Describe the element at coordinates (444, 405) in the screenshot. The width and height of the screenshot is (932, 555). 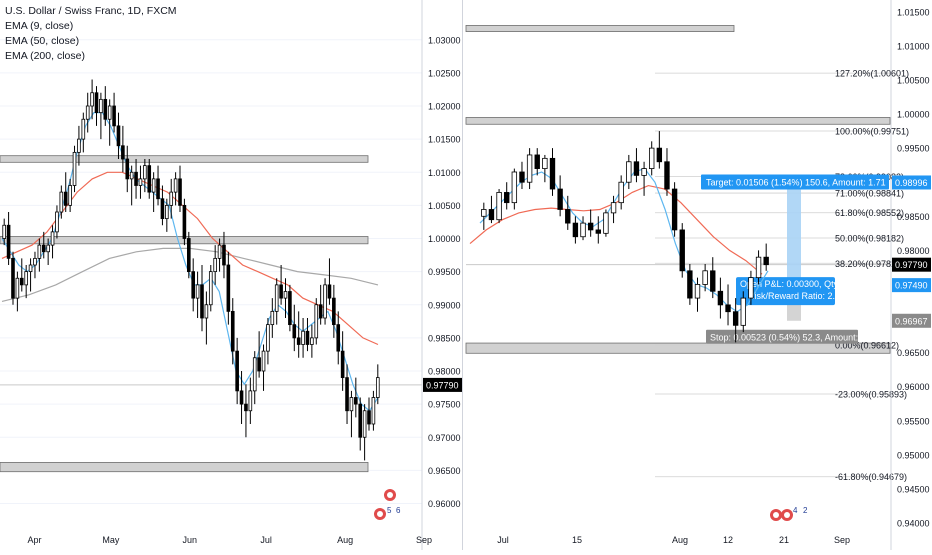
I see `y-tick-label: 0.97500` at that location.